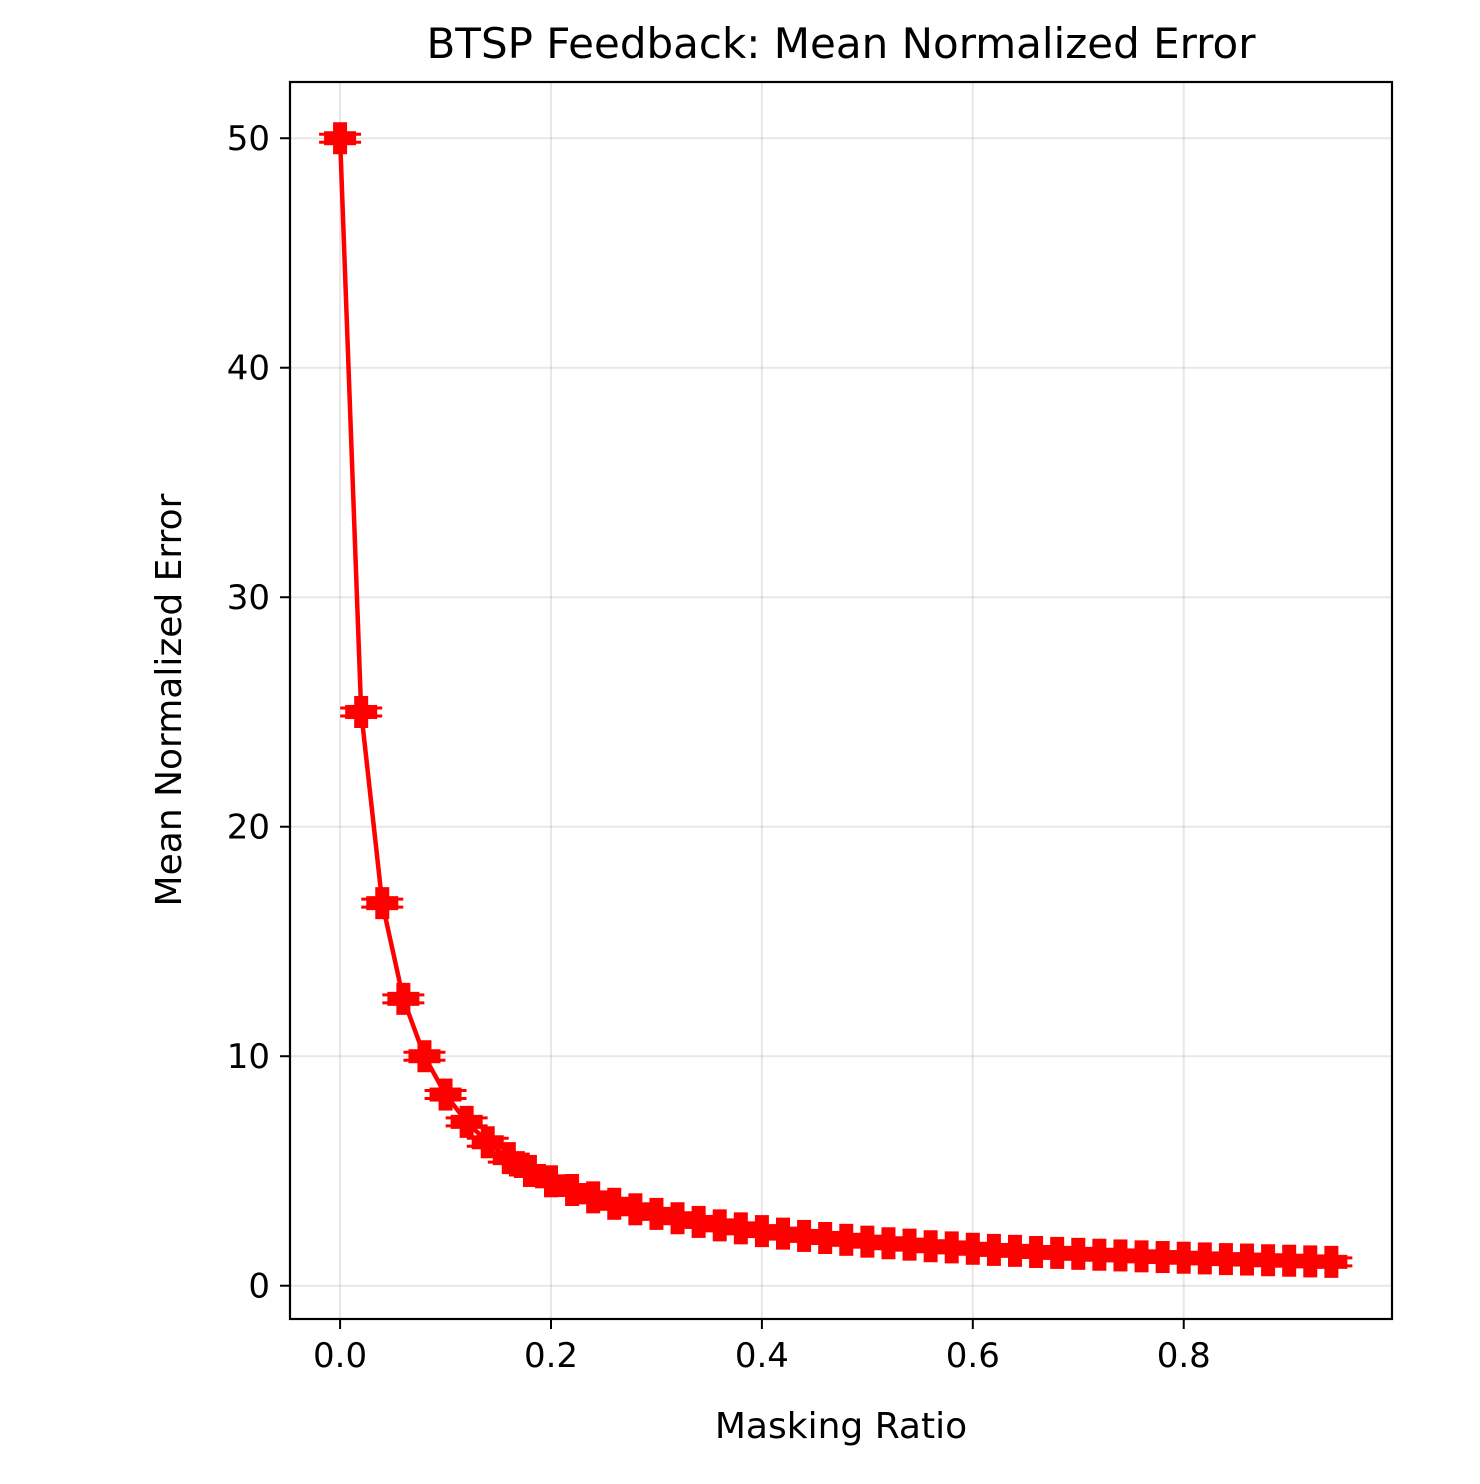 The image size is (1480, 1484). Describe the element at coordinates (248, 369) in the screenshot. I see `y-tick-label: 40` at that location.